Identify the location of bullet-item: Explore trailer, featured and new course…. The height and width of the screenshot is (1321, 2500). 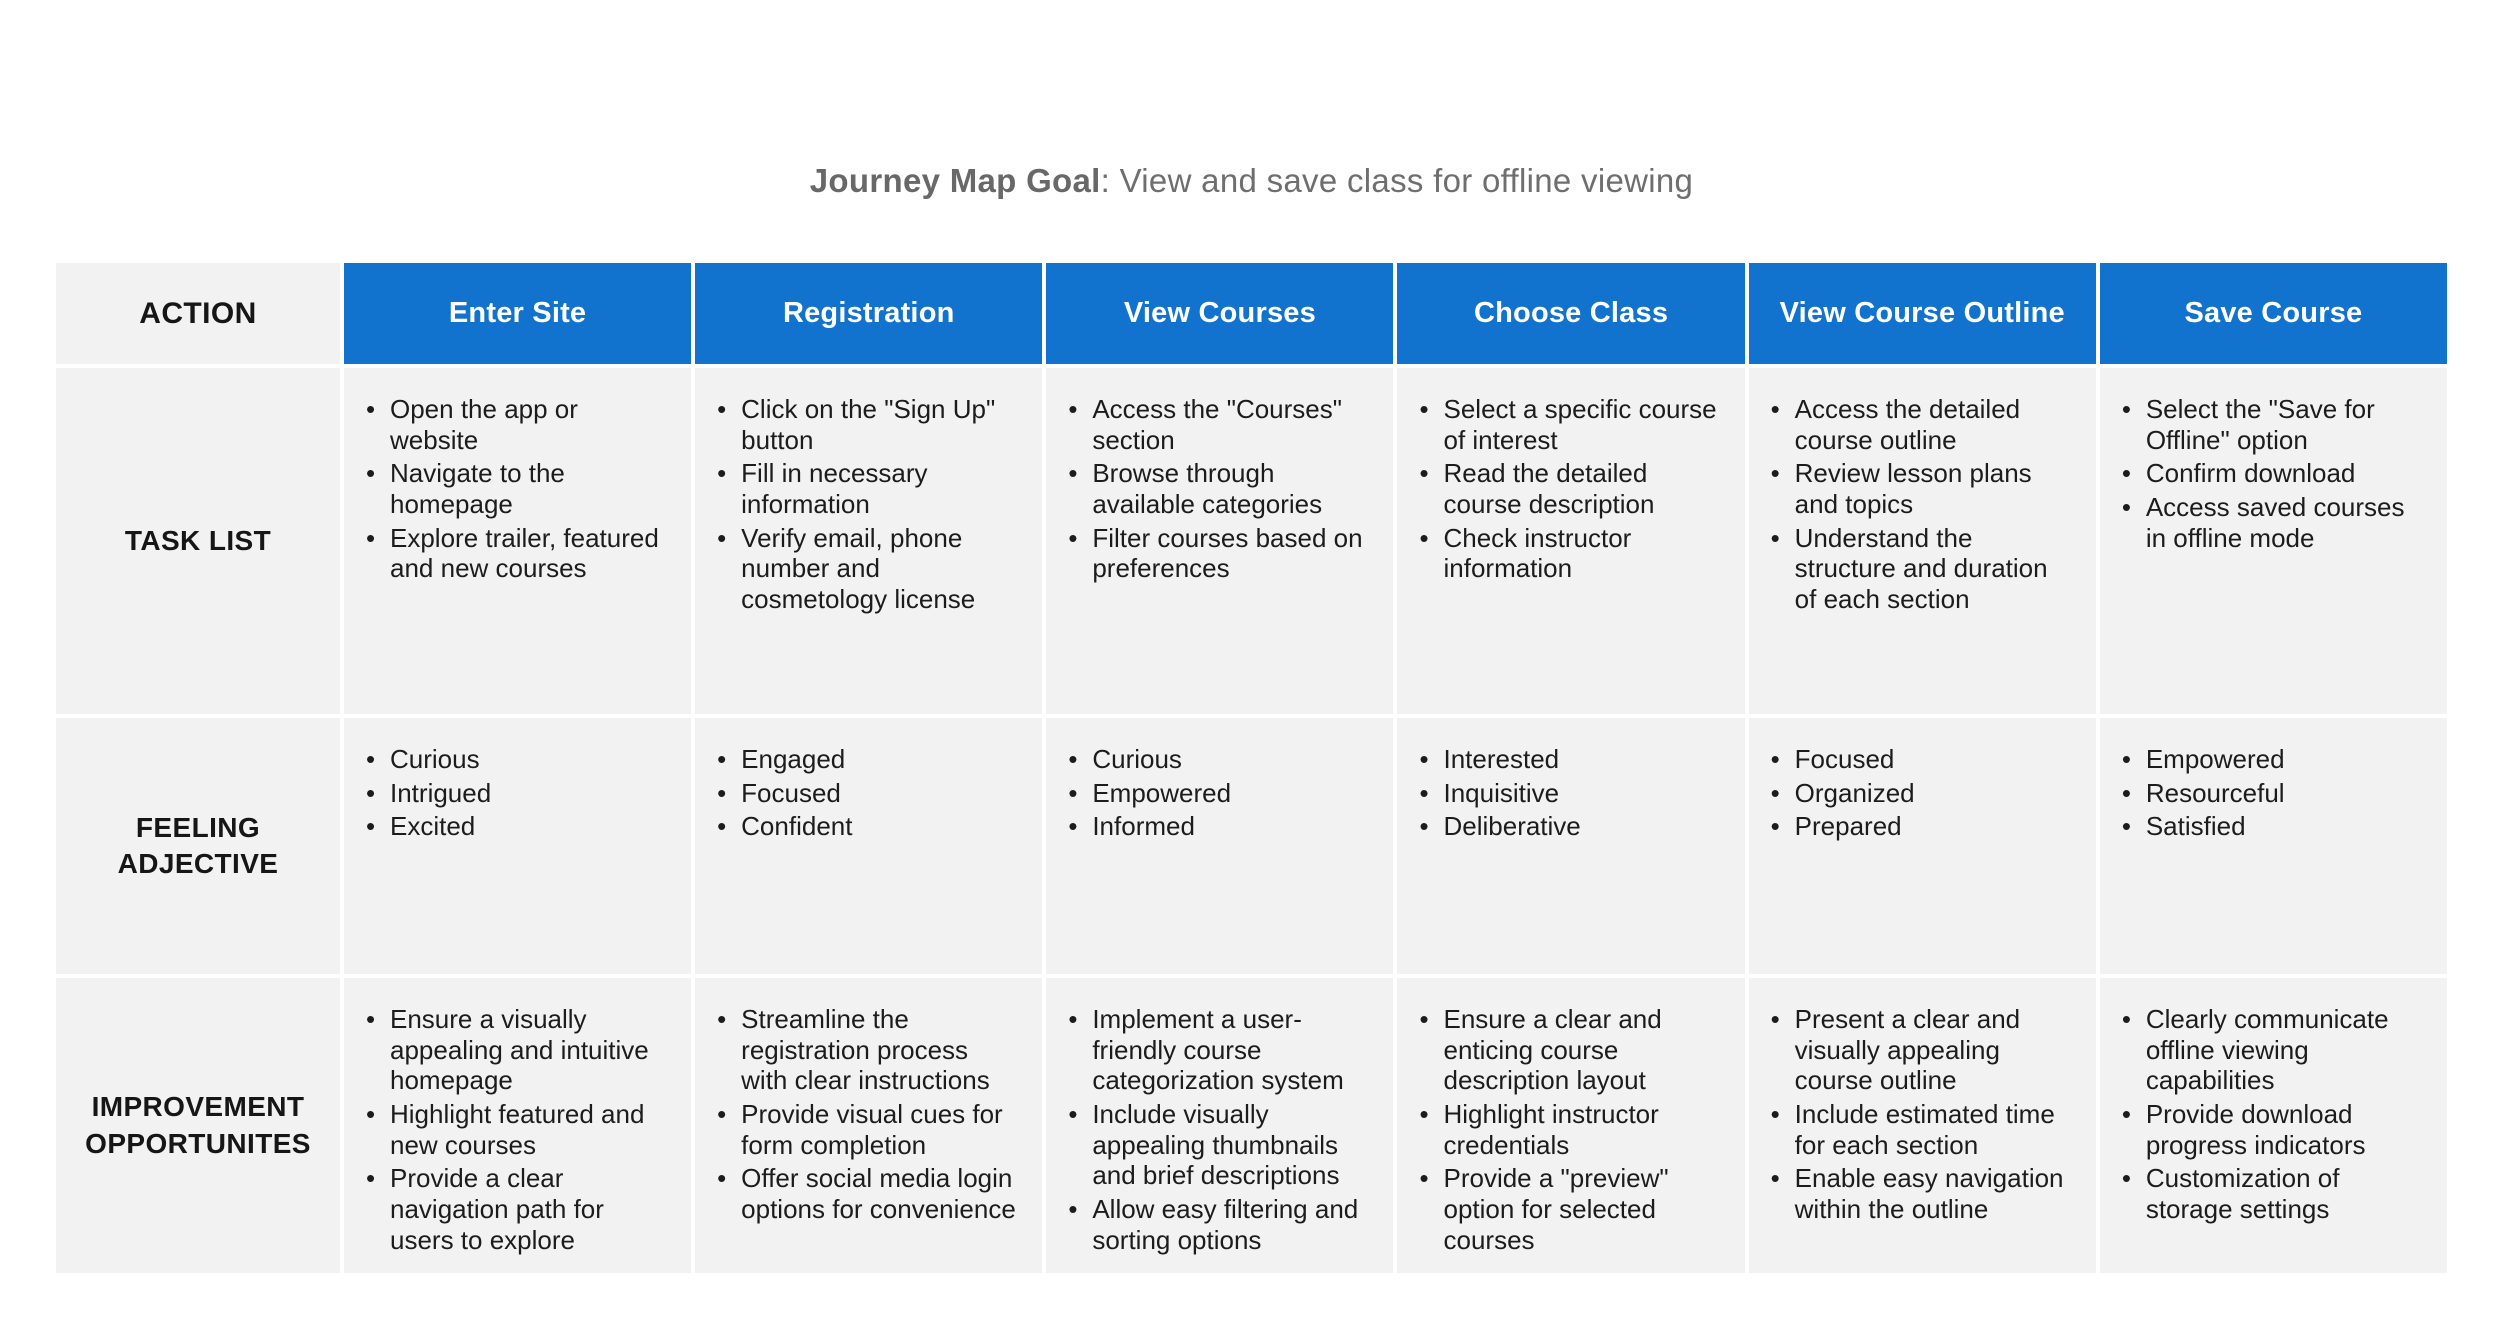
(505, 555).